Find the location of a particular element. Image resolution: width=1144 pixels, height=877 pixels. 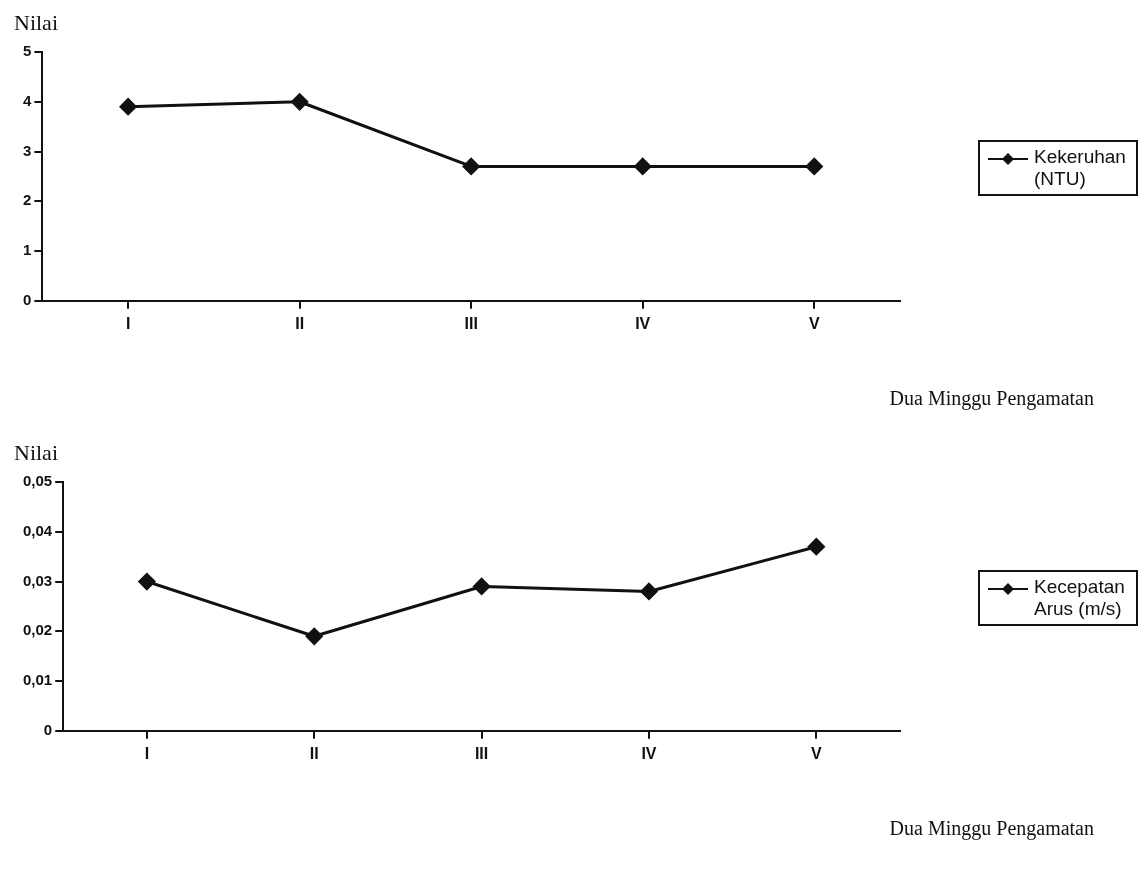

y-tick-label: 0,01 is located at coordinates (37, 680).